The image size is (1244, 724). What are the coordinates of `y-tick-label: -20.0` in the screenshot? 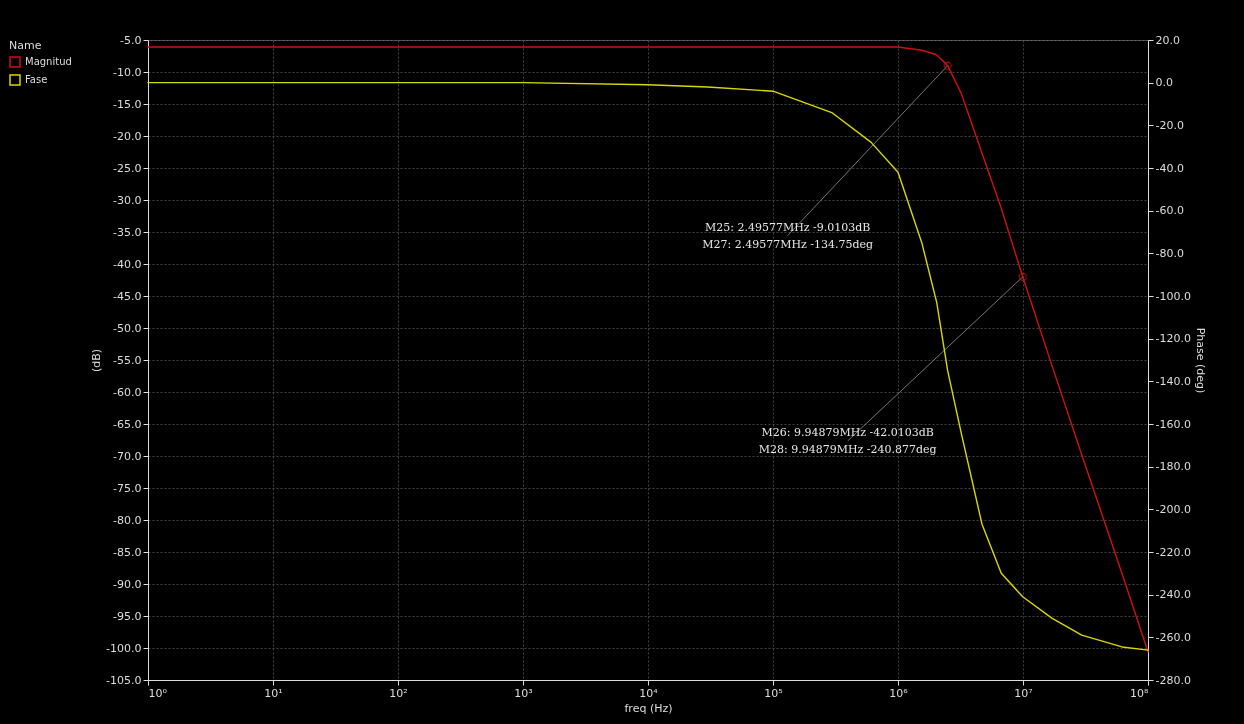 It's located at (127, 136).